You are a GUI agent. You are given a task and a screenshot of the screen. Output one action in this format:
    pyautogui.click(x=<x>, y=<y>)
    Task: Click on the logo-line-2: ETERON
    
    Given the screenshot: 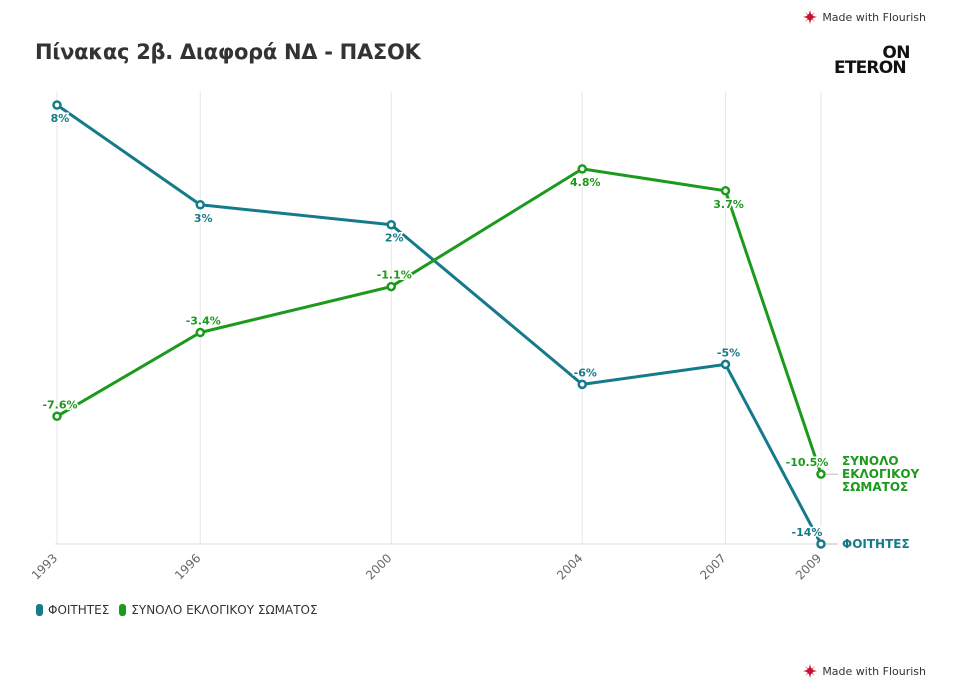 What is the action you would take?
    pyautogui.click(x=870, y=68)
    